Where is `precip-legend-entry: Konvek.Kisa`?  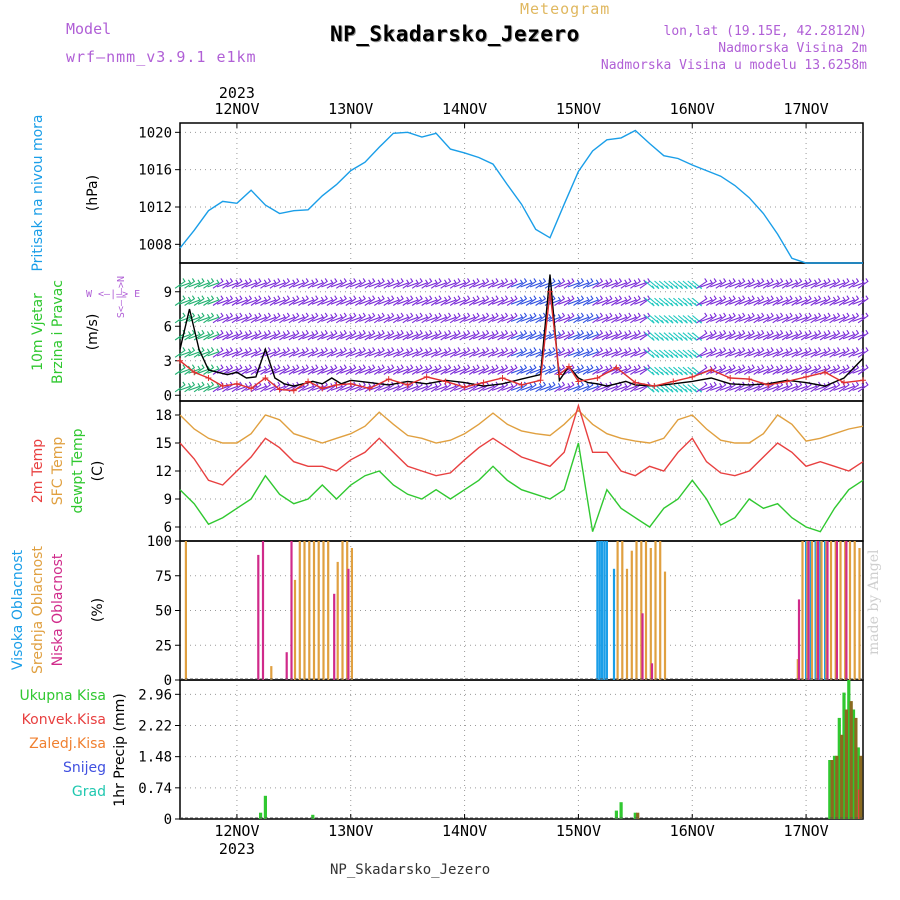
precip-legend-entry: Konvek.Kisa is located at coordinates (64, 720).